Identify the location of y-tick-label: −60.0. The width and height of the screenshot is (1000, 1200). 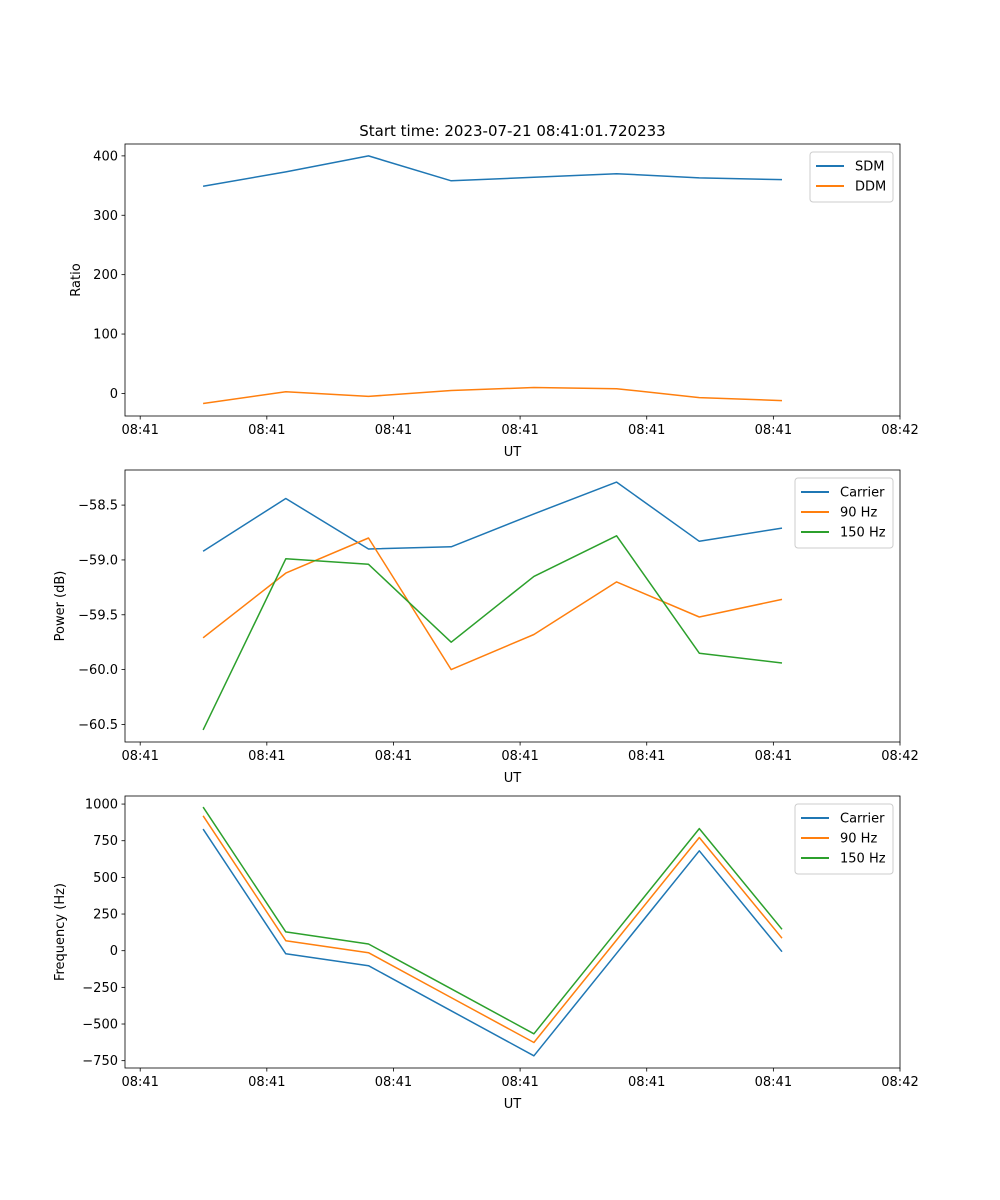
(98, 670).